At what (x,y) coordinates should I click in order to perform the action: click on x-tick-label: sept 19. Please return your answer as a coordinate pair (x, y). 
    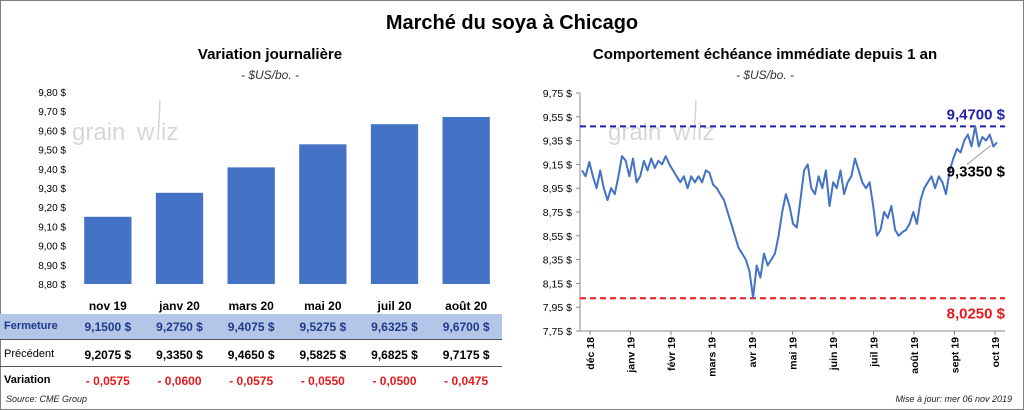
    Looking at the image, I should click on (956, 355).